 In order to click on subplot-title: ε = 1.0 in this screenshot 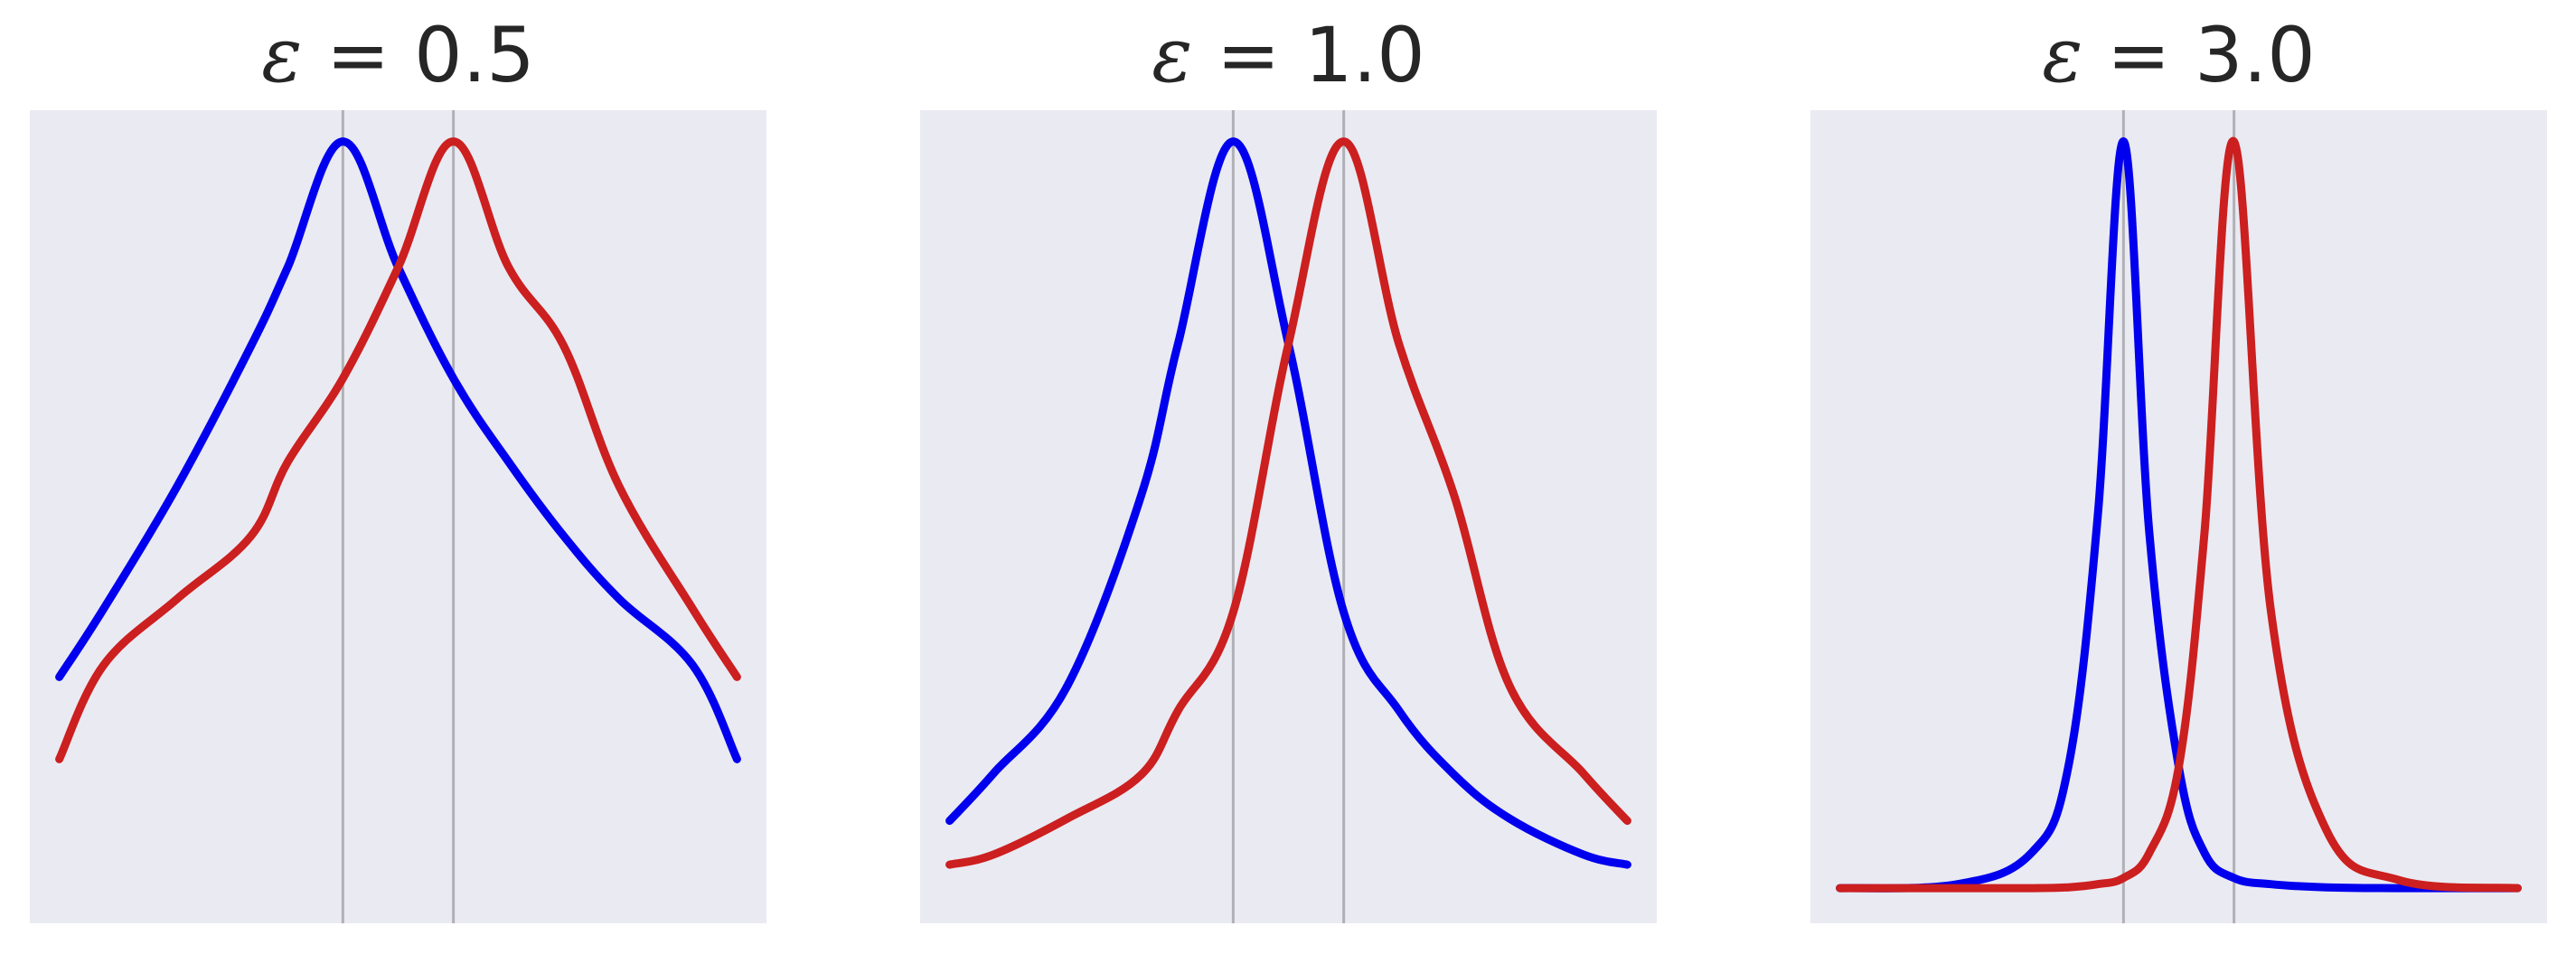, I will do `click(1288, 55)`.